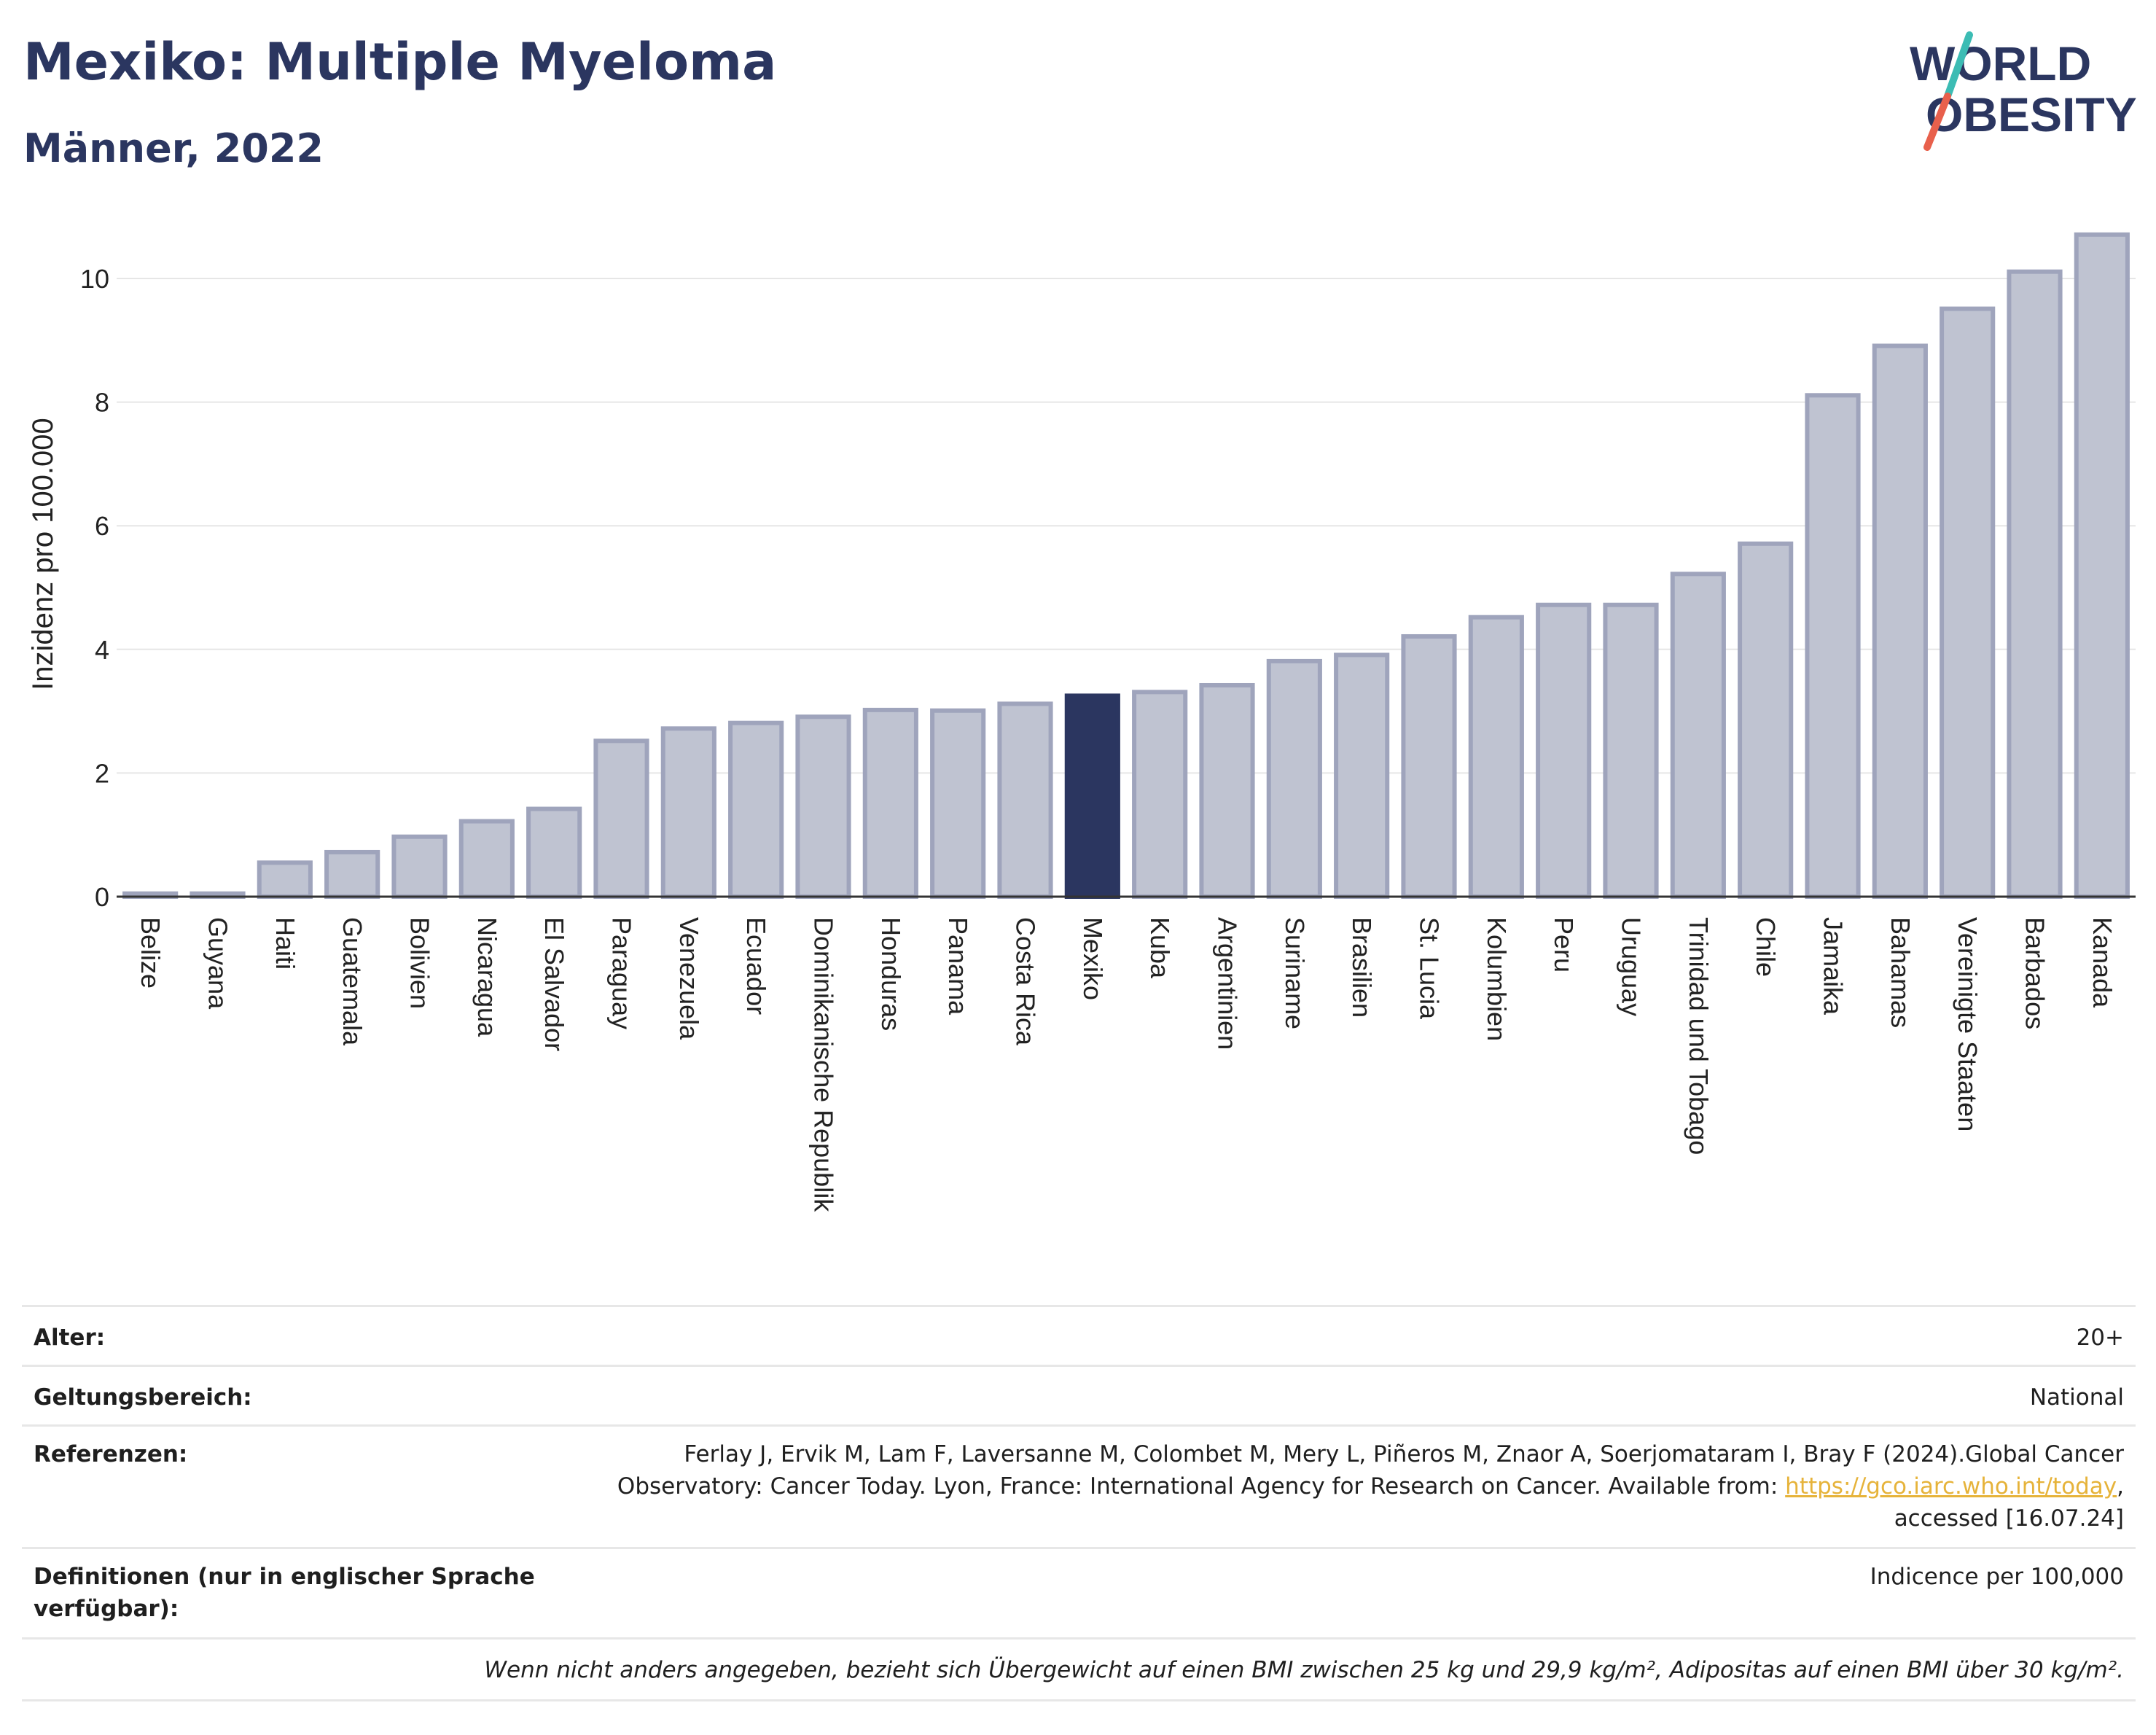 The height and width of the screenshot is (1735, 2156). I want to click on bar-peru, so click(1564, 751).